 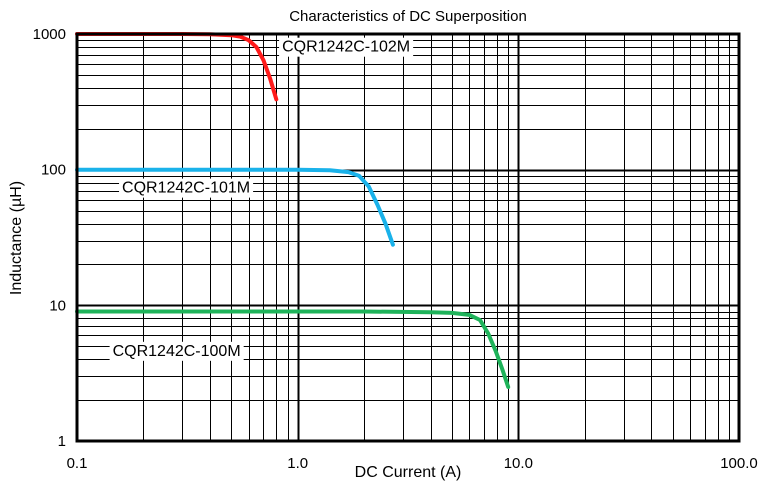 I want to click on series-label: CQR1242C-100M, so click(x=177, y=351).